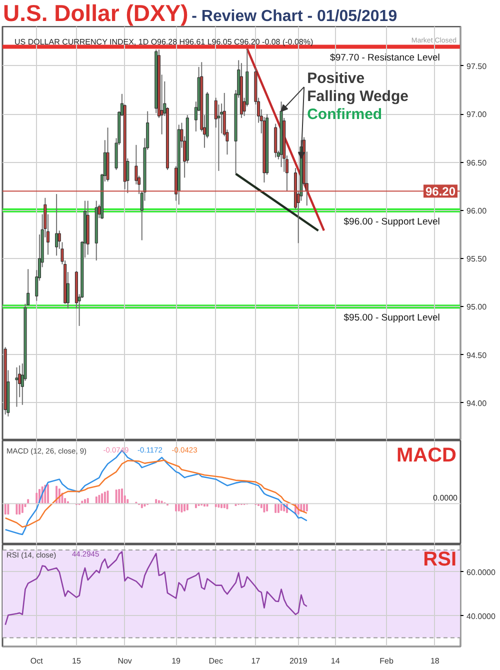 The width and height of the screenshot is (500, 670). What do you see at coordinates (477, 115) in the screenshot?
I see `y-tick-label: 97.00` at bounding box center [477, 115].